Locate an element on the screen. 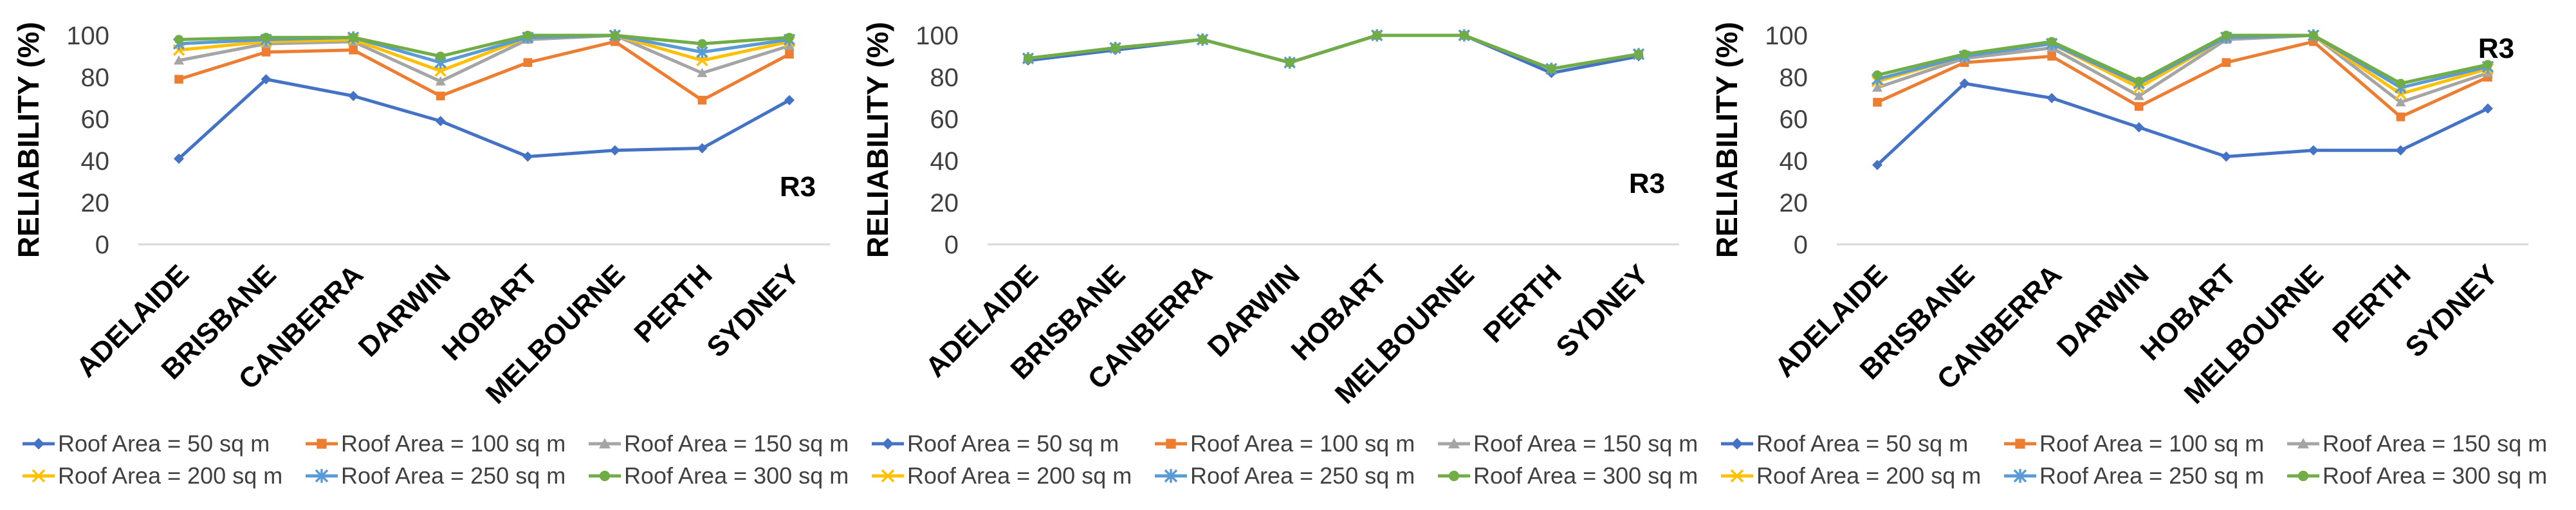 The image size is (2576, 510). x-tick-label: PERTH is located at coordinates (2371, 304).